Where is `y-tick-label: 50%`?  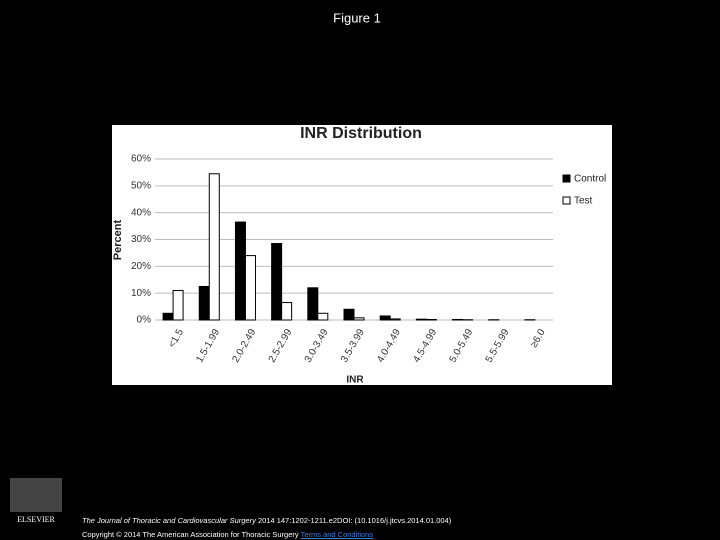
y-tick-label: 50% is located at coordinates (141, 185).